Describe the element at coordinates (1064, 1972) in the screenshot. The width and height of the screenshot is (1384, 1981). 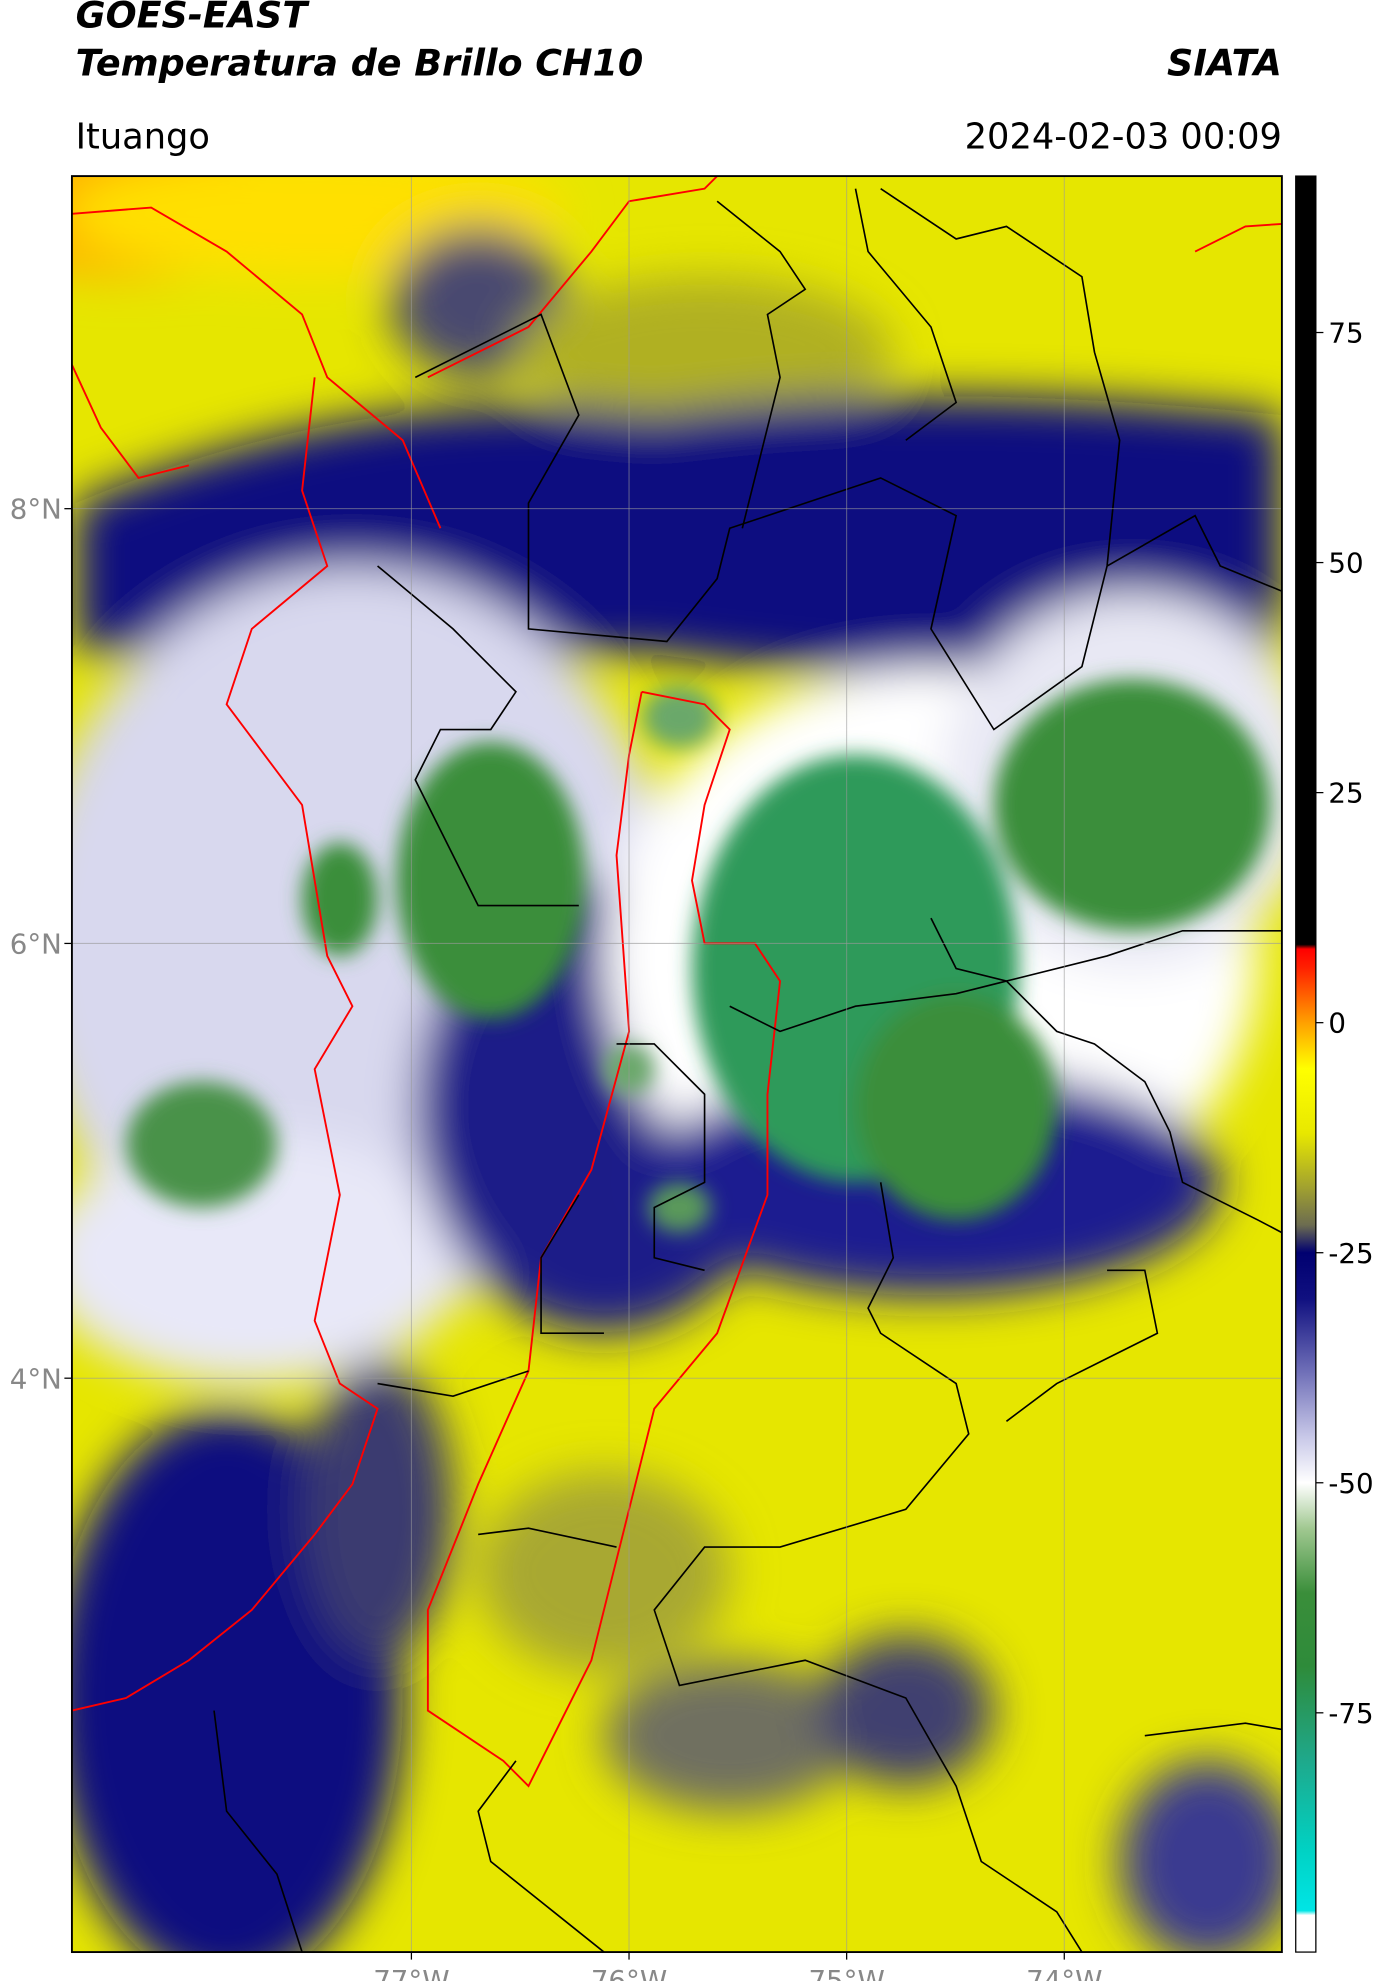
I see `x-tick-label: 74°W` at that location.